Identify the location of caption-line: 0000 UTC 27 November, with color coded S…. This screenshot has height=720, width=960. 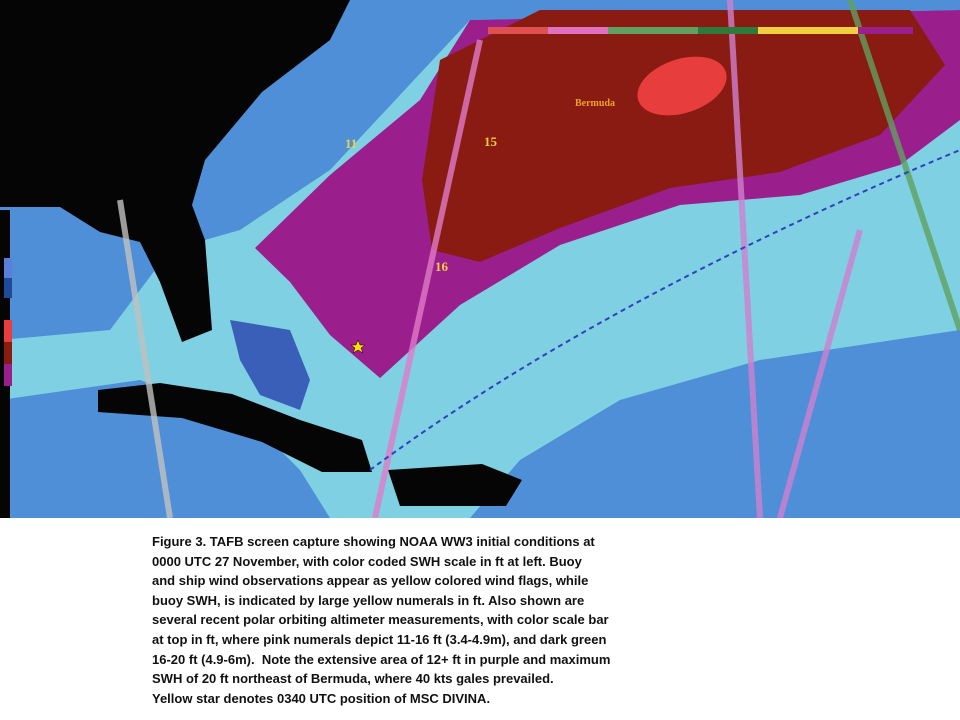
(367, 561).